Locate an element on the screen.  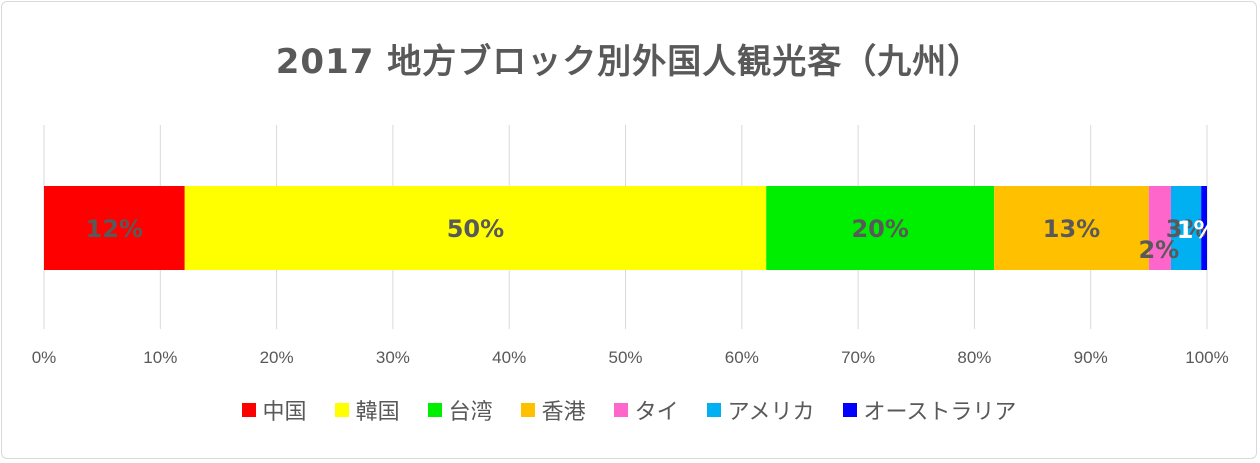
legend-label: オーストラリア is located at coordinates (940, 412).